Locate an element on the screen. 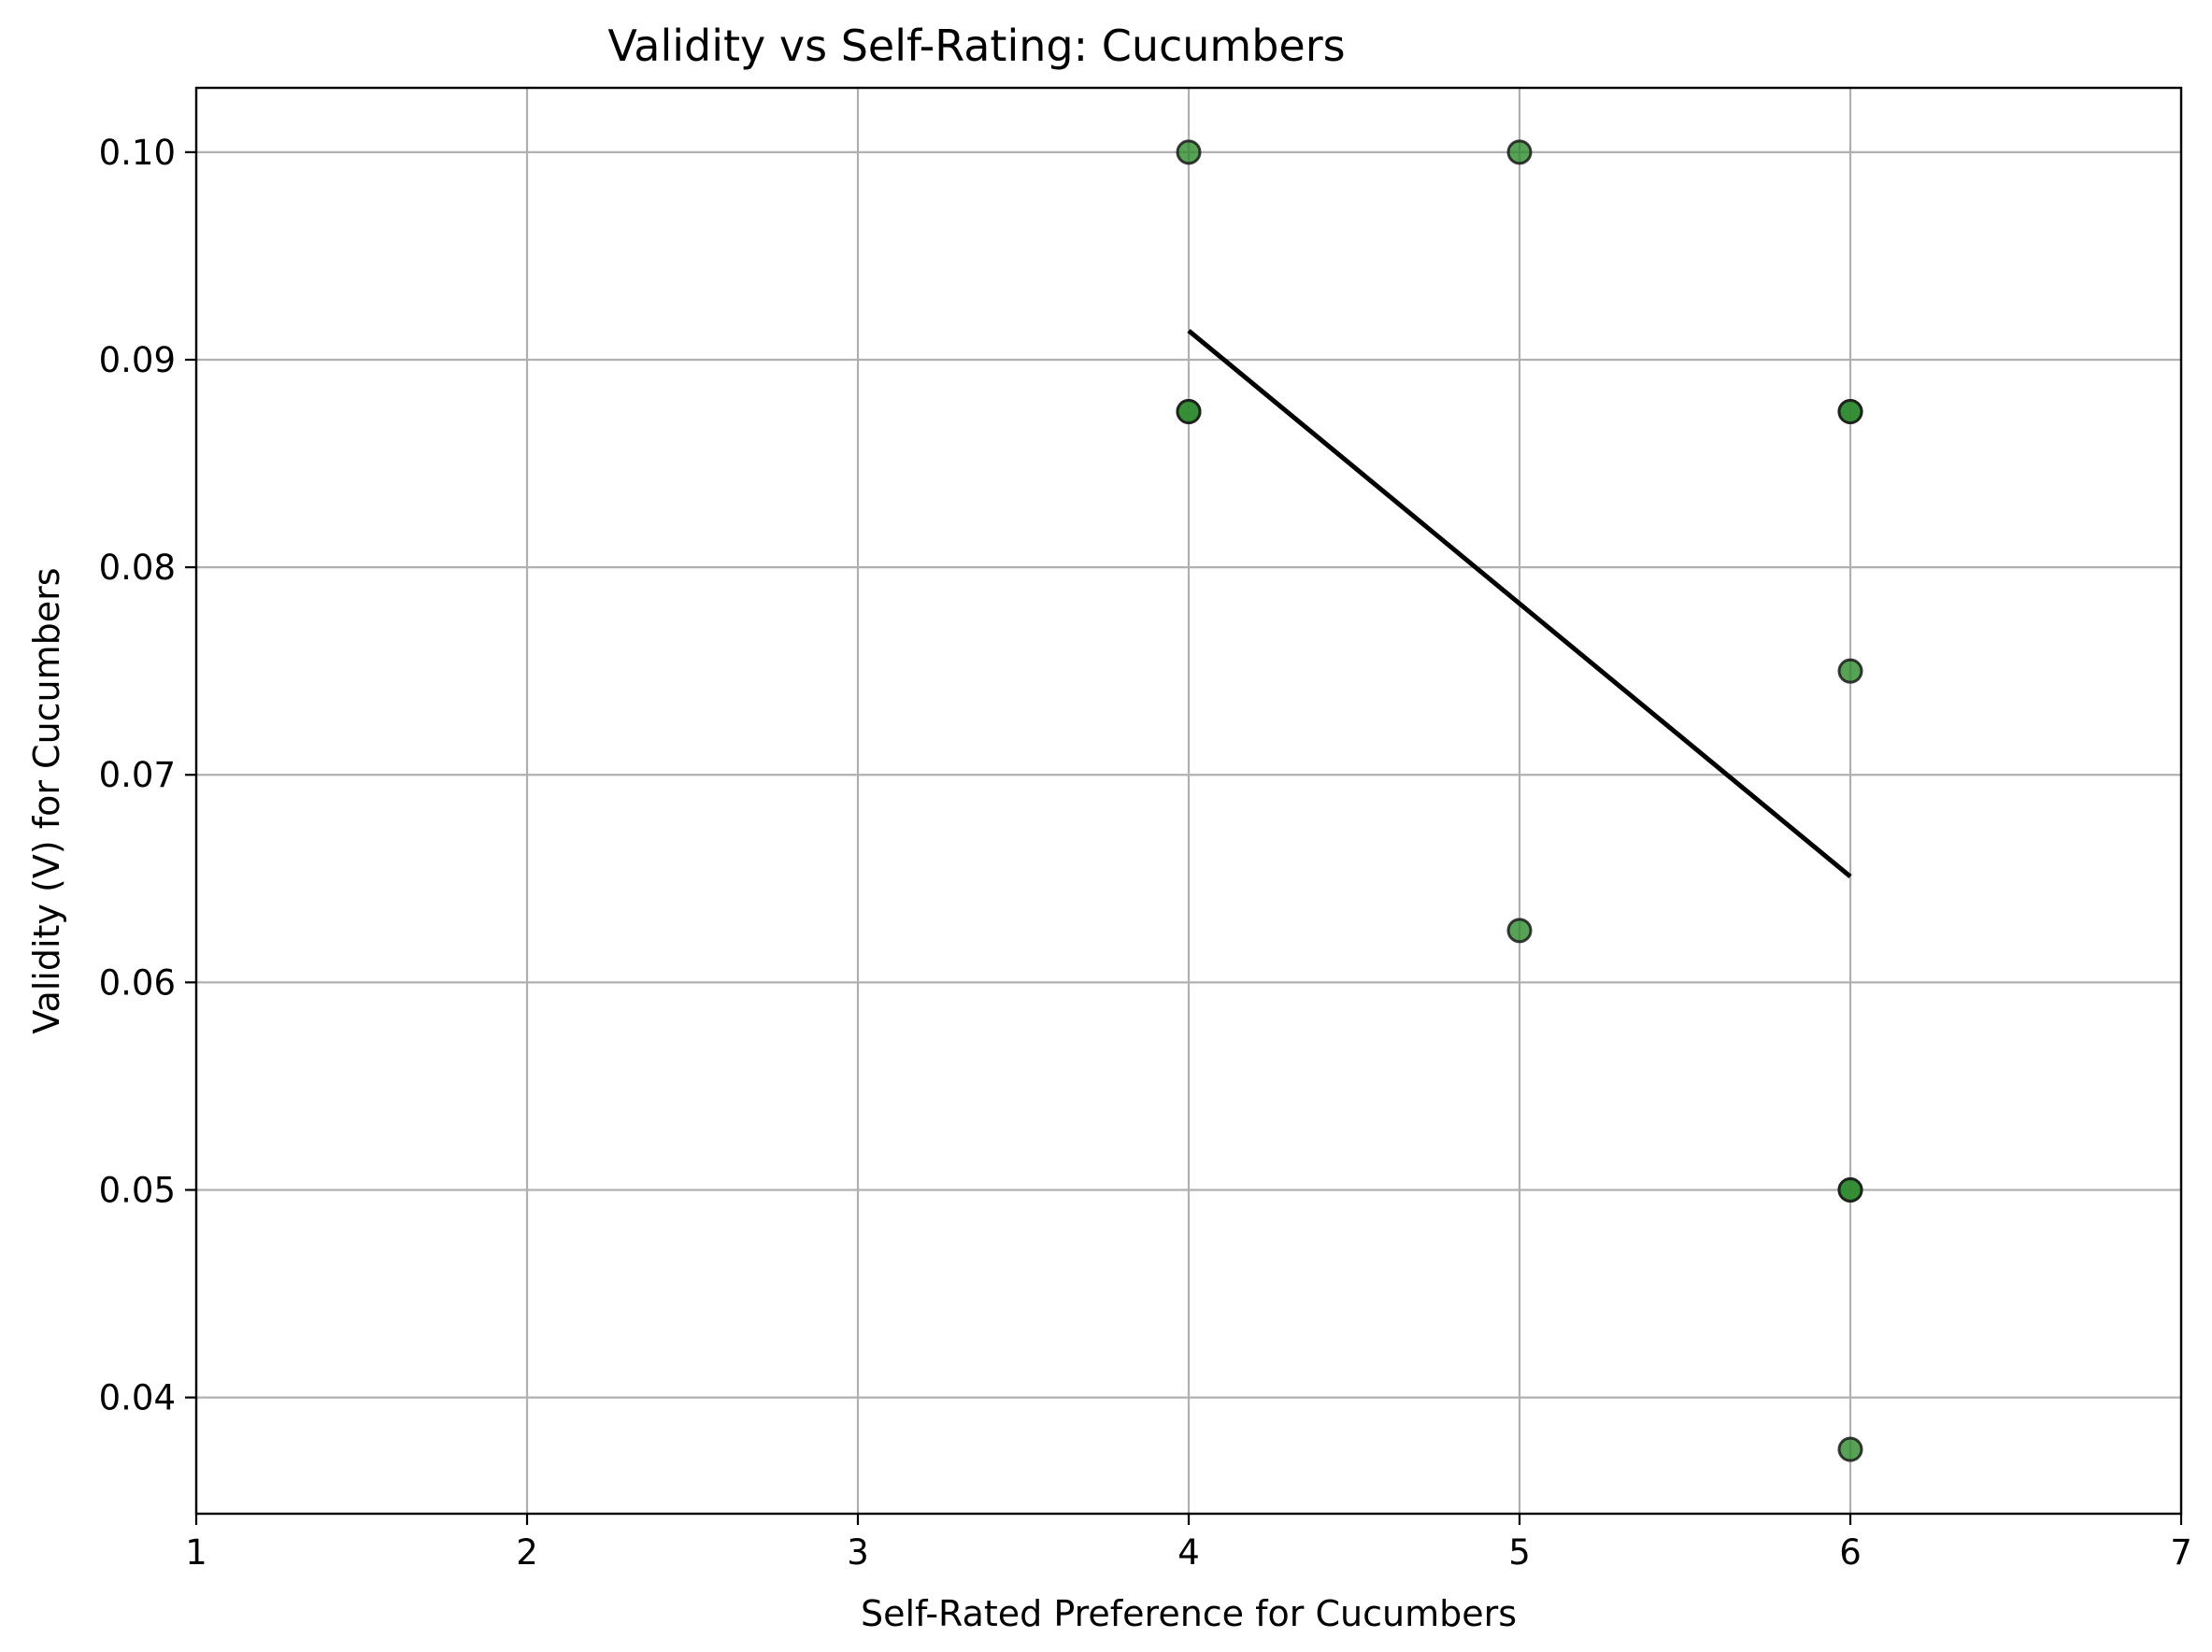 The height and width of the screenshot is (1652, 2212). x-tick-label: 5 is located at coordinates (1519, 1553).